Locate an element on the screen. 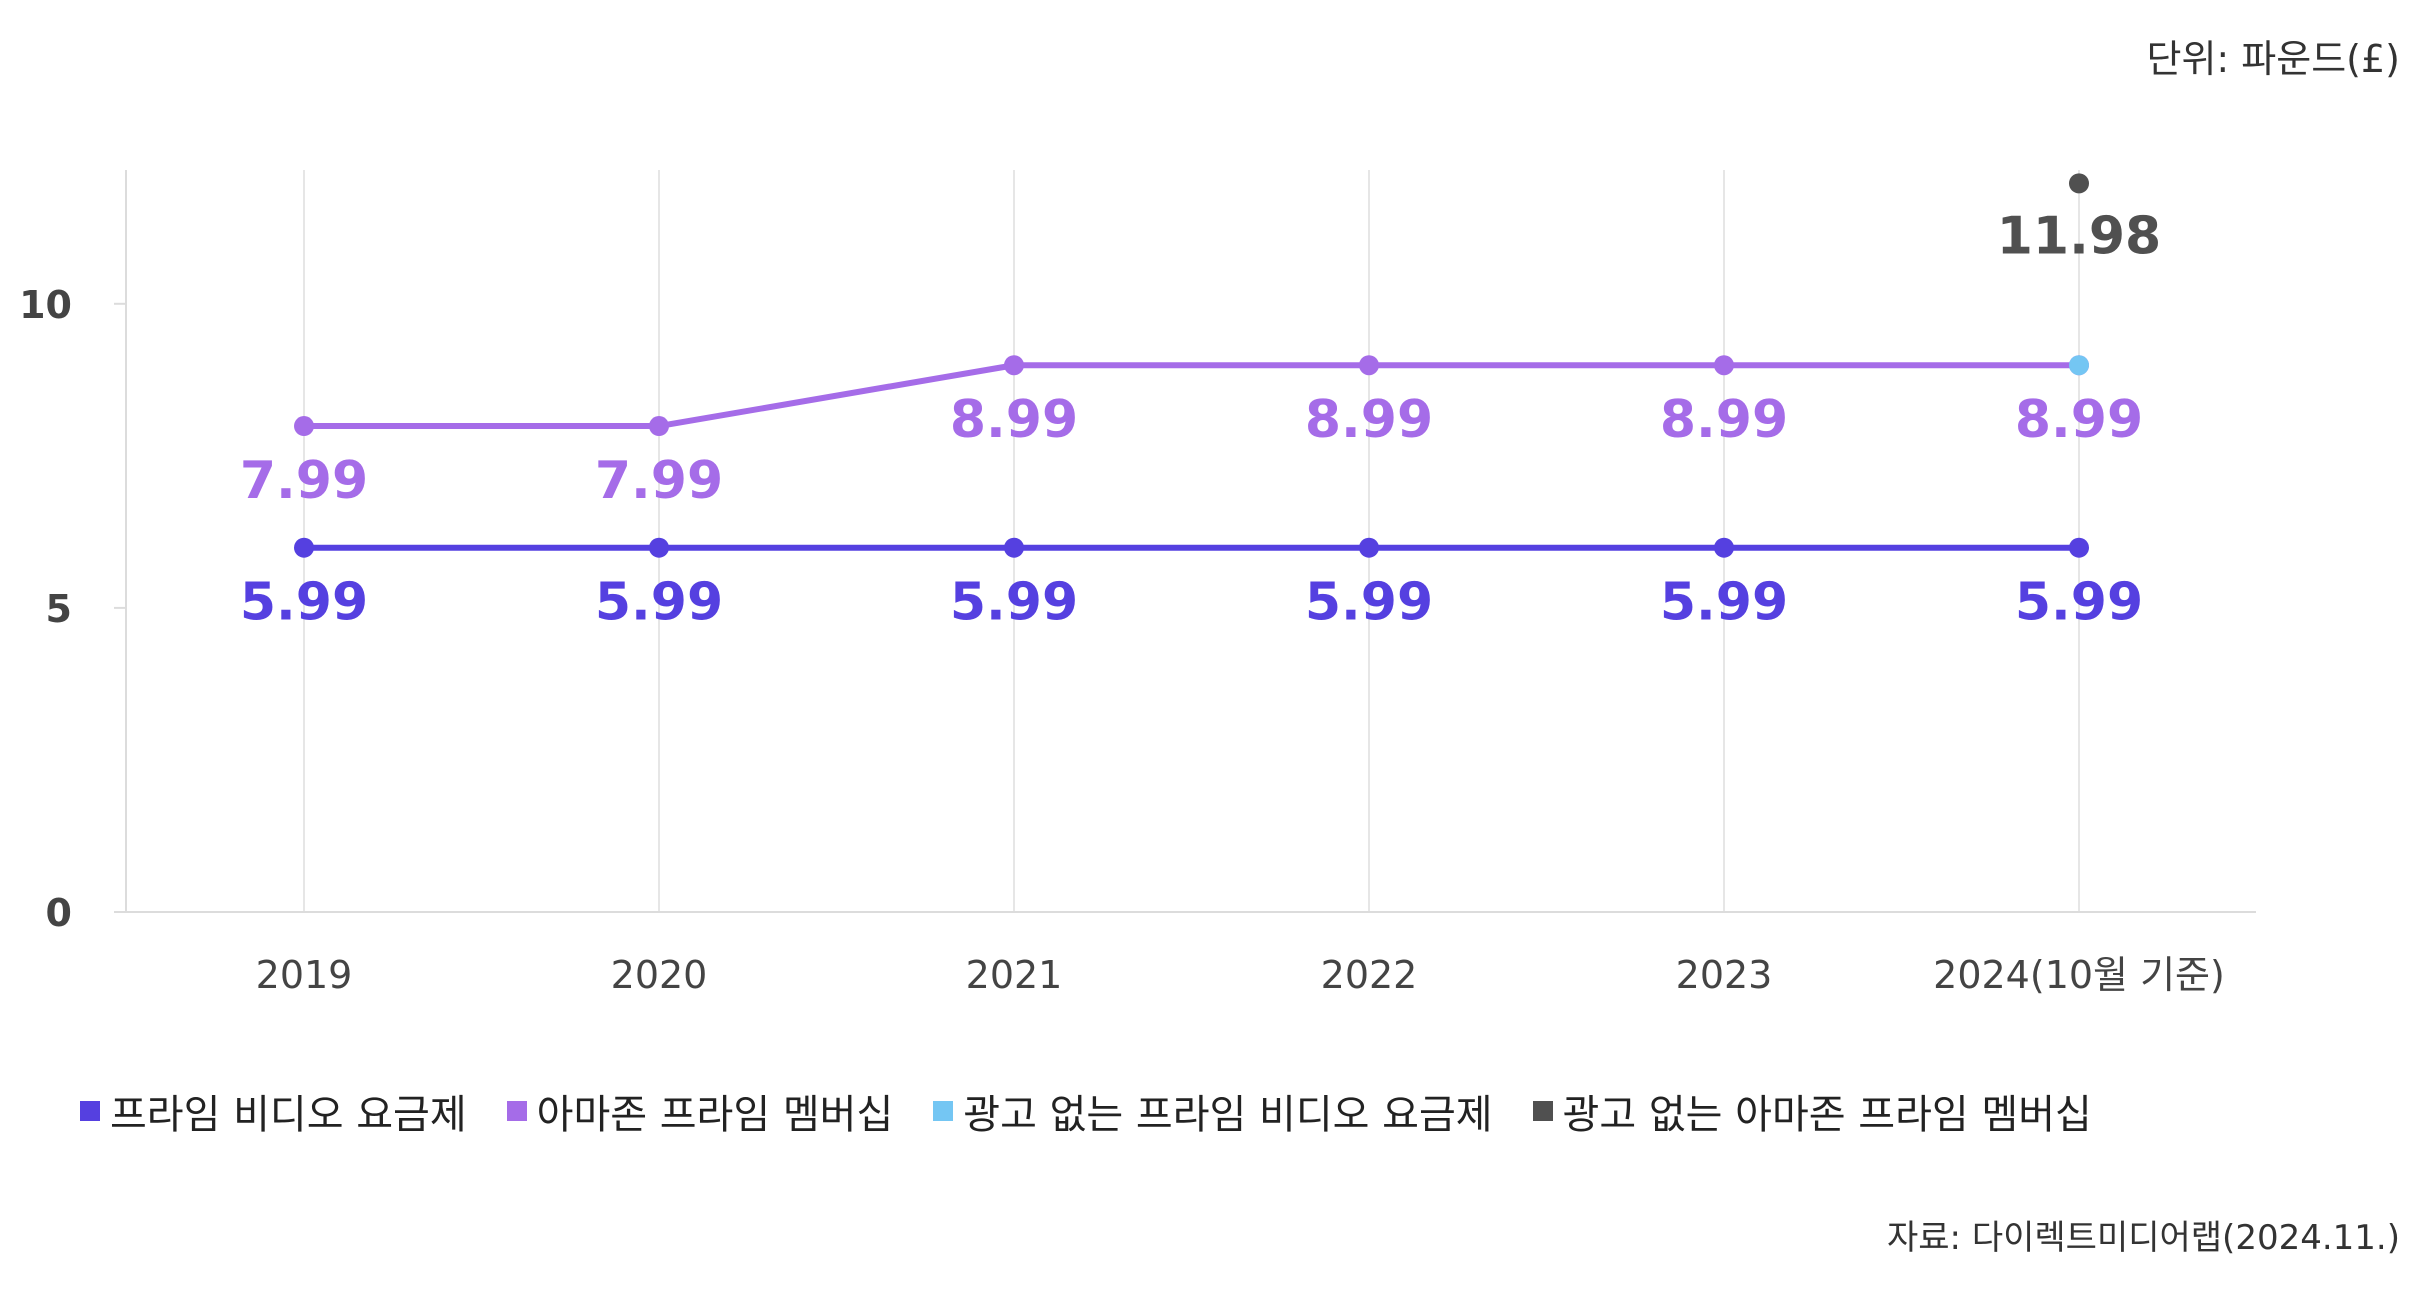 The width and height of the screenshot is (2412, 1292). legend-item-amazon-prime: 아마존 프라임 멤버십 is located at coordinates (700, 1111).